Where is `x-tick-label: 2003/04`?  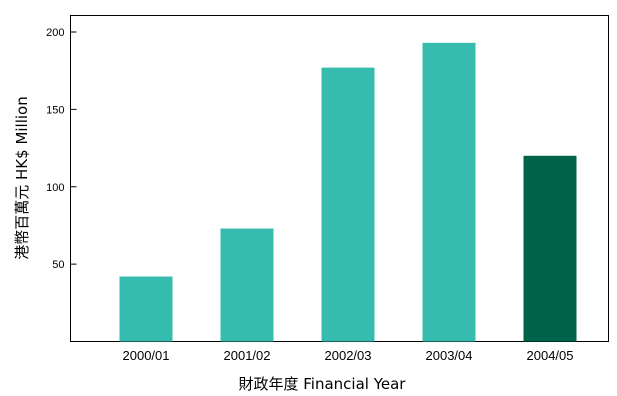
x-tick-label: 2003/04 is located at coordinates (449, 355).